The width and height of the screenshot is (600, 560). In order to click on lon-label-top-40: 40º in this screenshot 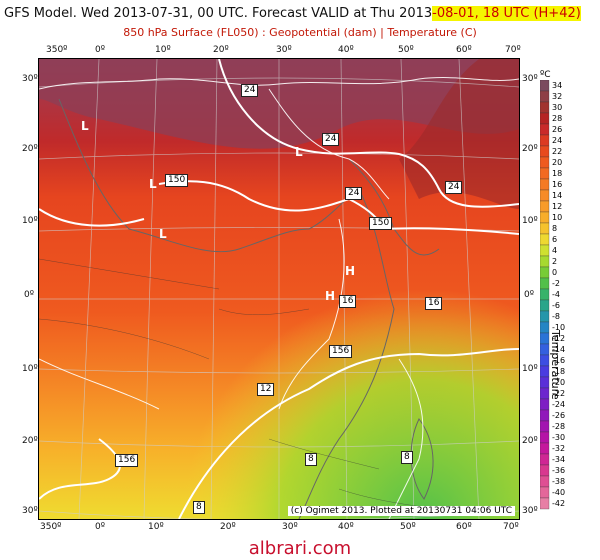, I will do `click(346, 50)`.